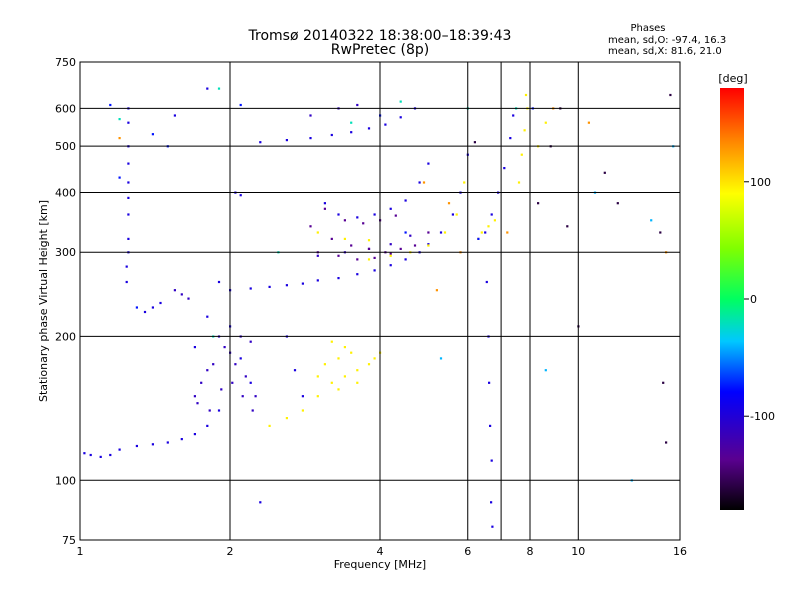  I want to click on y-tick-label: 600, so click(65, 108).